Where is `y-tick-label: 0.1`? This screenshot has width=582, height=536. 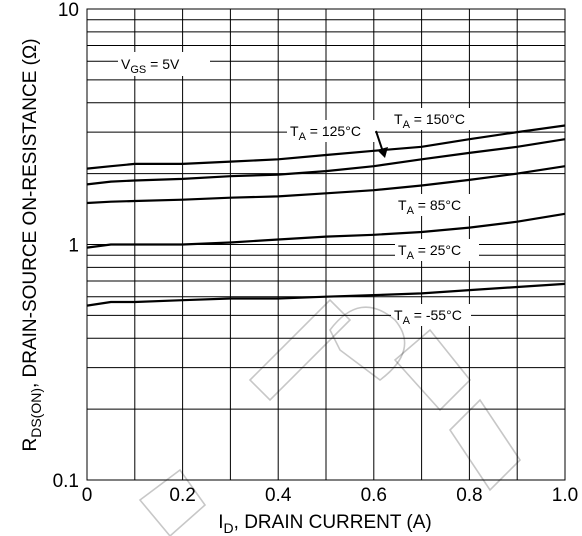
y-tick-label: 0.1 is located at coordinates (66, 481).